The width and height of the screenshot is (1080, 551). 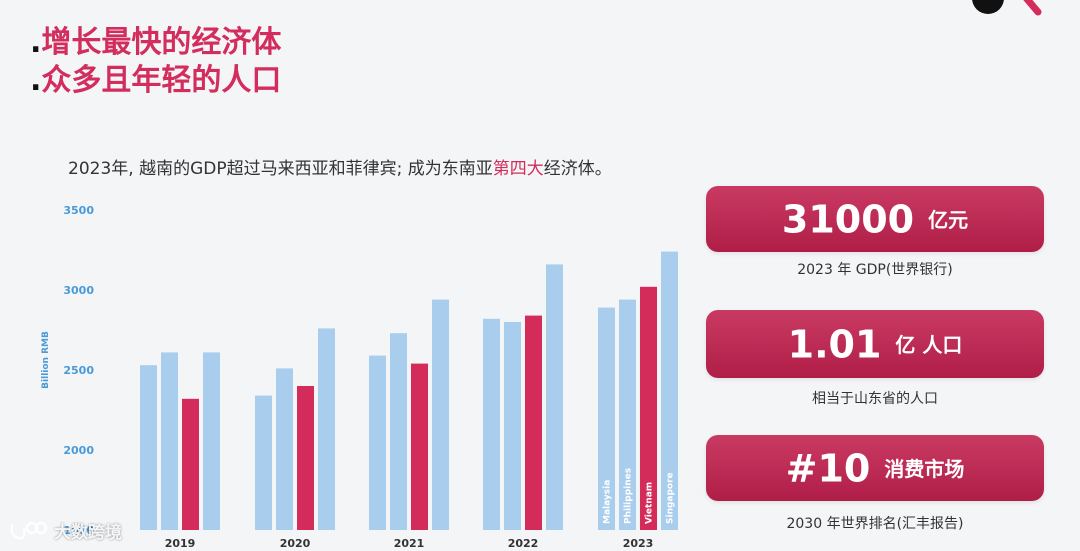 What do you see at coordinates (828, 468) in the screenshot?
I see `stat-market-value: #10` at bounding box center [828, 468].